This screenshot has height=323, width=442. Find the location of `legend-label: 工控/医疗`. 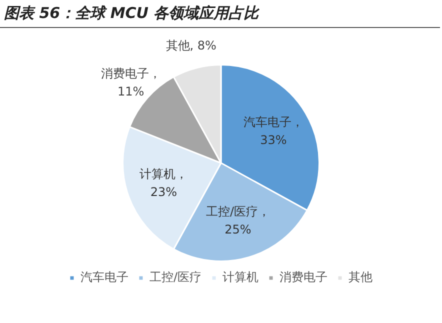

legend-label: 工控/医疗 is located at coordinates (175, 277).